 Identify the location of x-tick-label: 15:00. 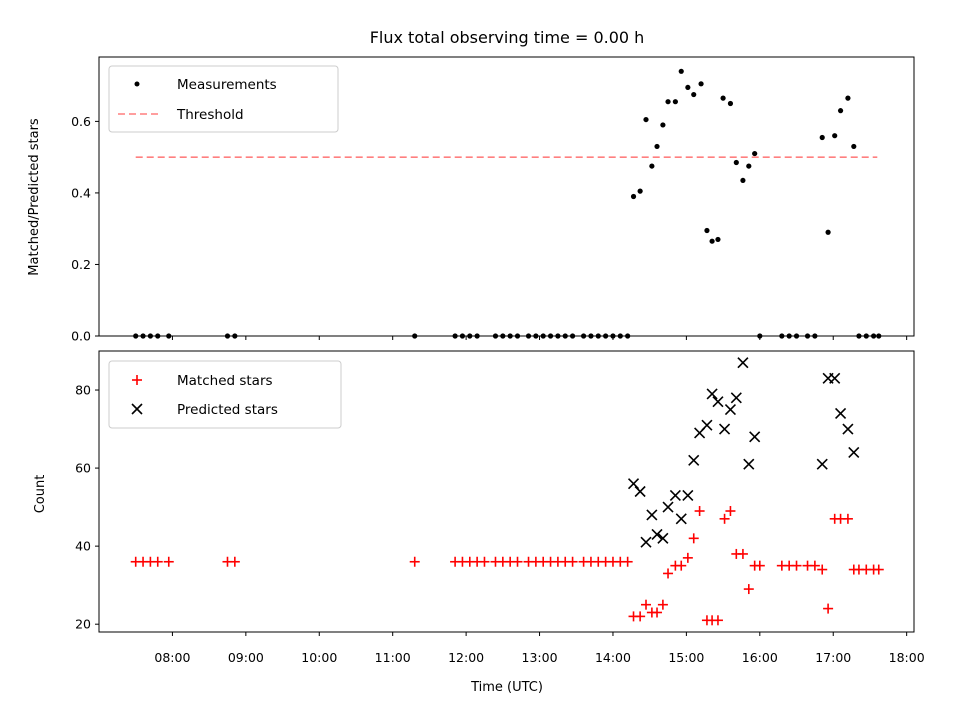
(686, 657).